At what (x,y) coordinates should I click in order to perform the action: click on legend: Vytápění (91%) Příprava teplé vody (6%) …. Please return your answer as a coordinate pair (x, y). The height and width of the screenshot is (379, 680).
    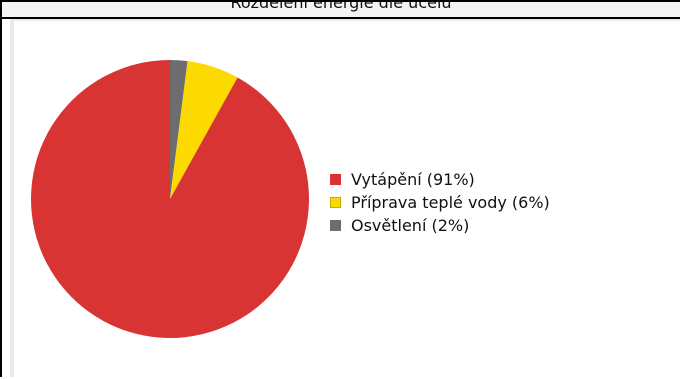
    Looking at the image, I should click on (440, 202).